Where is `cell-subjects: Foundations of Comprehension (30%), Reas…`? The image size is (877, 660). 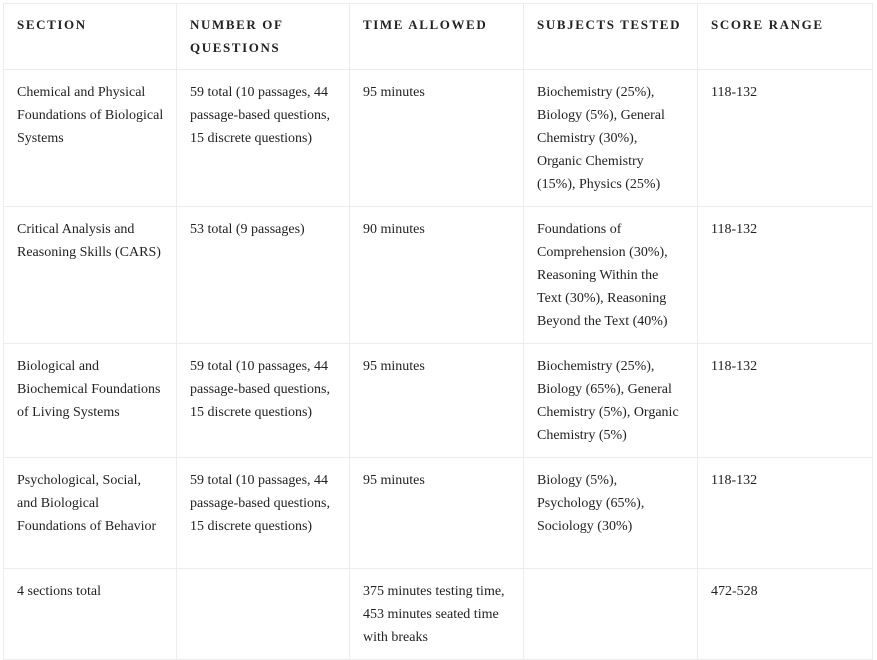 cell-subjects: Foundations of Comprehension (30%), Reas… is located at coordinates (610, 275).